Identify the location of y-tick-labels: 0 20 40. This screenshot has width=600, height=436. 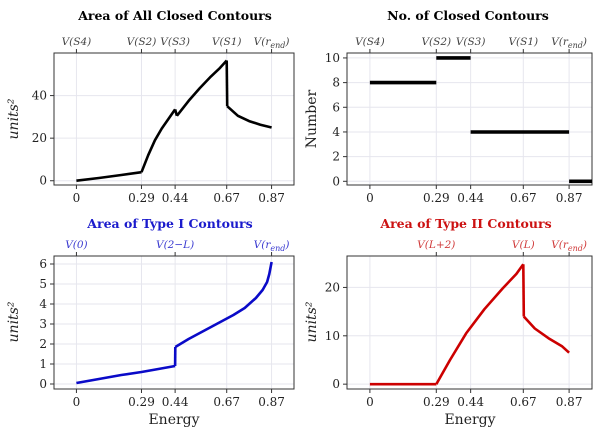
(43, 138).